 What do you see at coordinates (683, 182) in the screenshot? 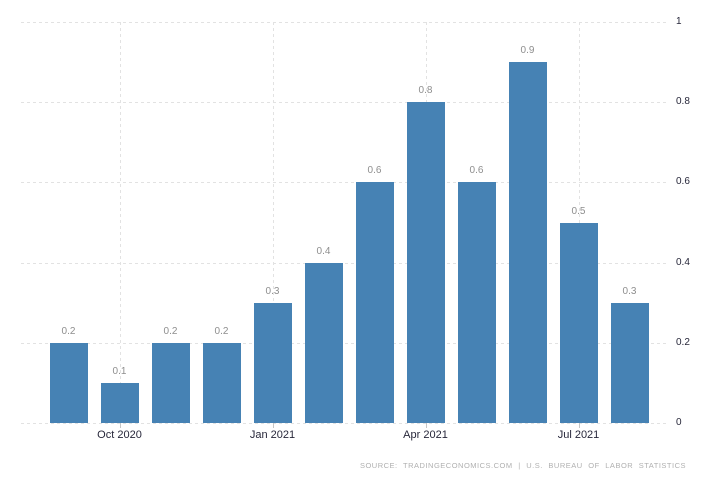
I see `y-tick-label: 0.6` at bounding box center [683, 182].